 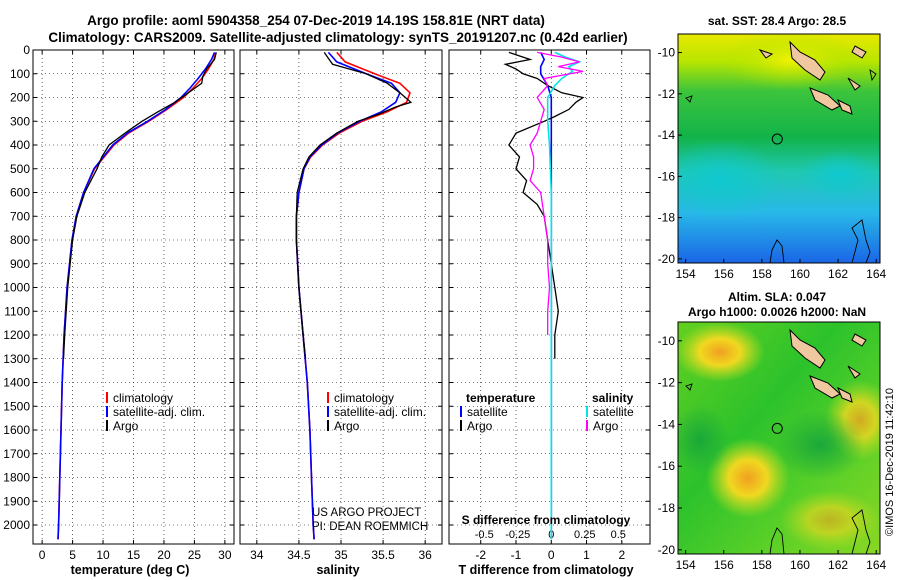 I want to click on legend-swatch-t-argo, so click(x=461, y=425).